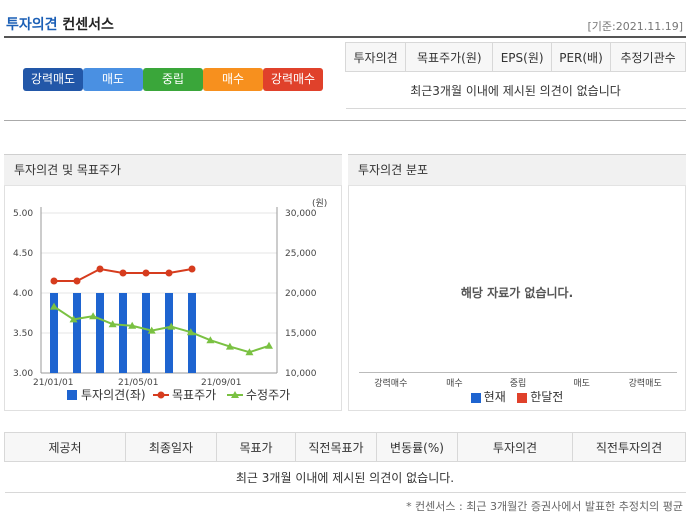  I want to click on distribution-category-label: 매도, so click(581, 384).